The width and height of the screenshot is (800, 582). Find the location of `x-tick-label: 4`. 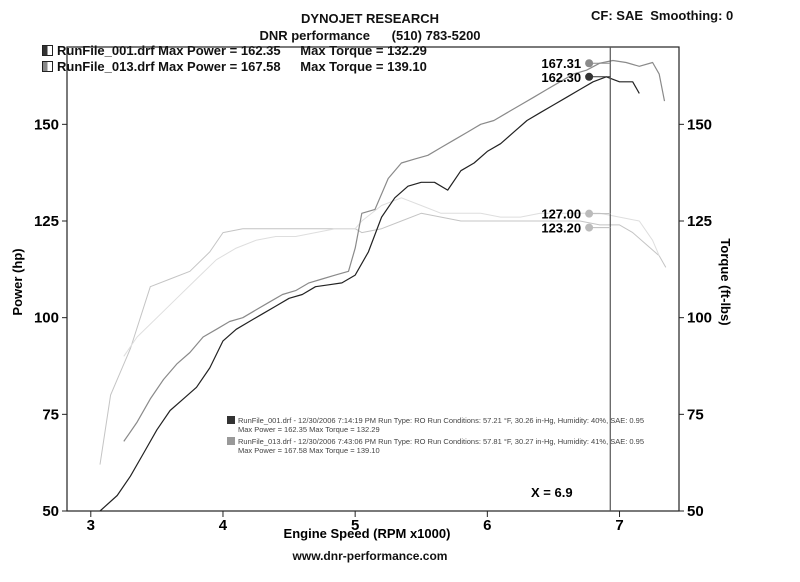

x-tick-label: 4 is located at coordinates (223, 525).